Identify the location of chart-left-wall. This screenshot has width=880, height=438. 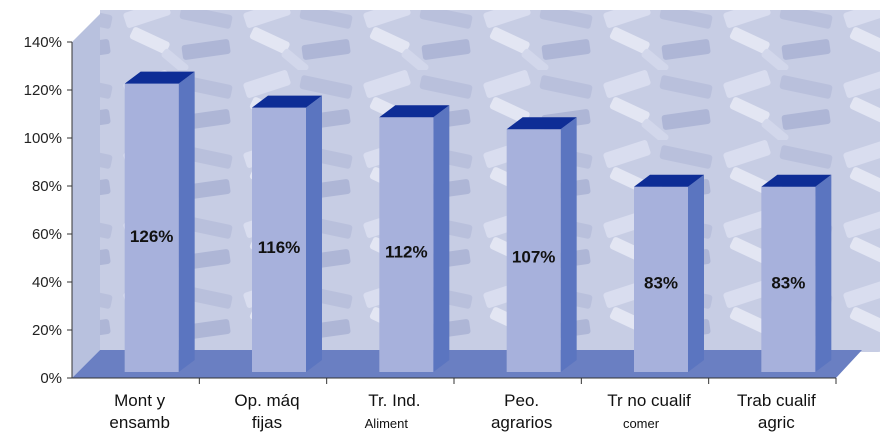
(86, 196).